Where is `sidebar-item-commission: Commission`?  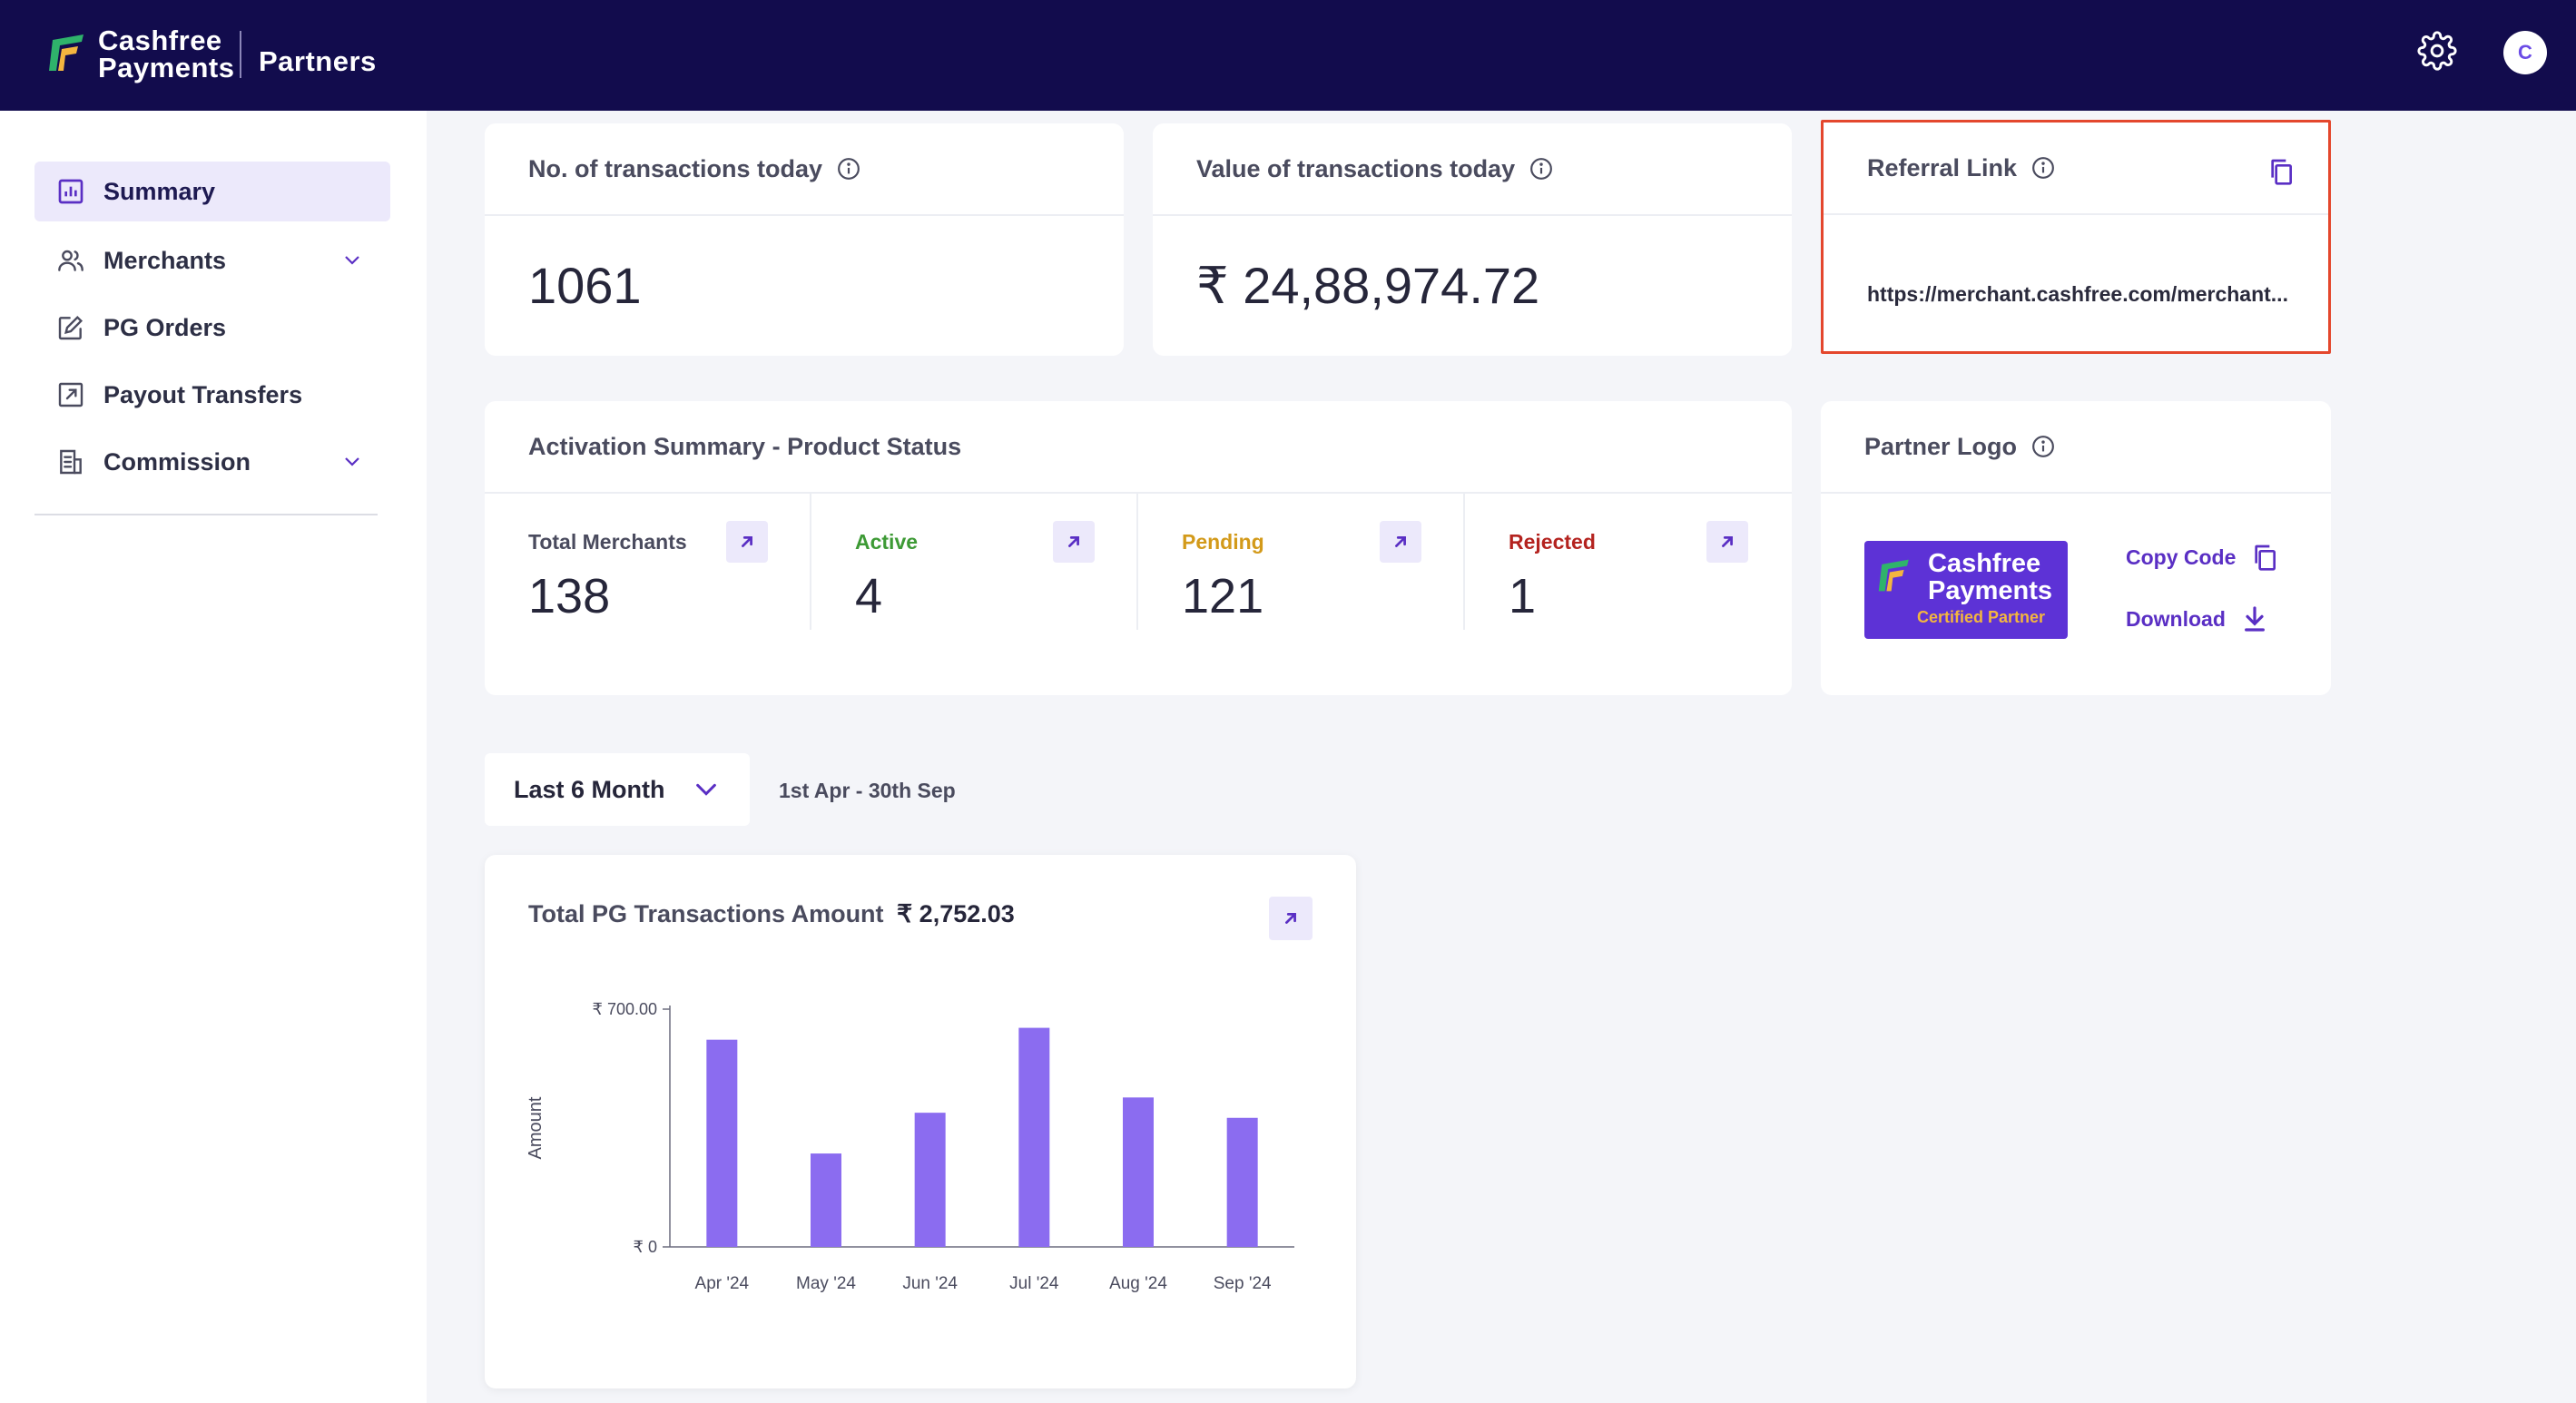
sidebar-item-commission: Commission is located at coordinates (212, 462).